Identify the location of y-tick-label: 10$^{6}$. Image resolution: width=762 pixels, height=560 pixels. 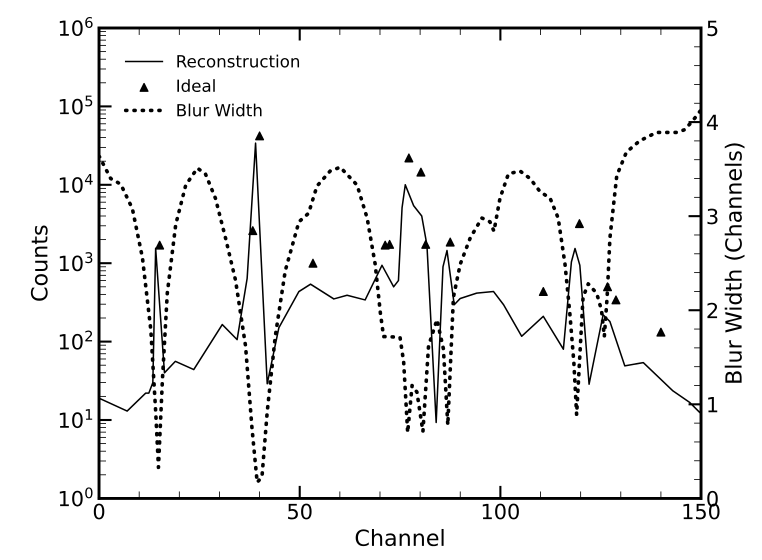
(76, 26).